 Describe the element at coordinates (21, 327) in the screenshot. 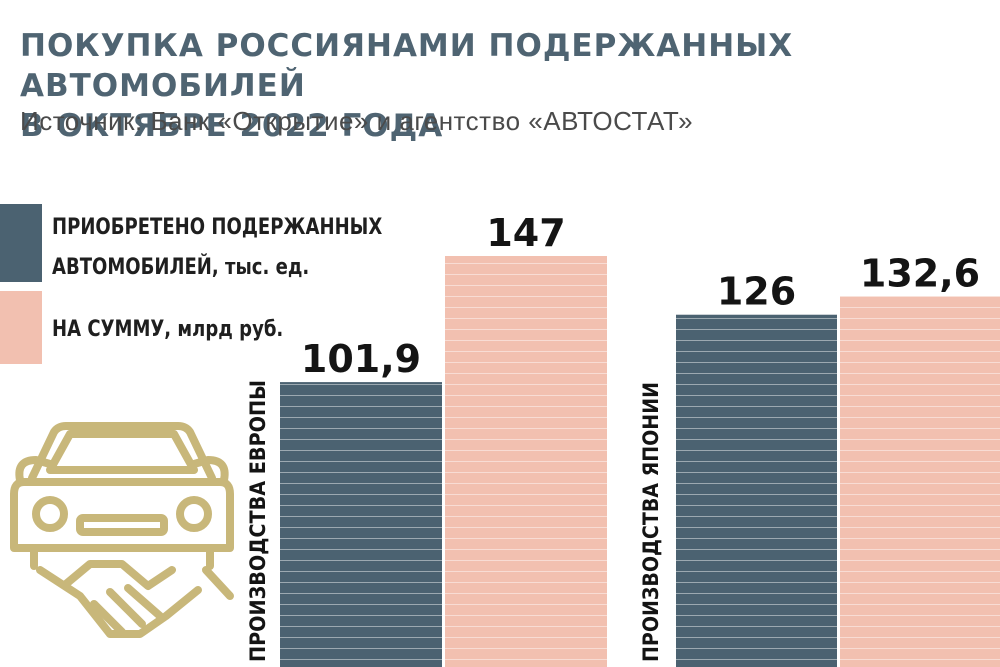

I see `legend-swatch-sum` at that location.